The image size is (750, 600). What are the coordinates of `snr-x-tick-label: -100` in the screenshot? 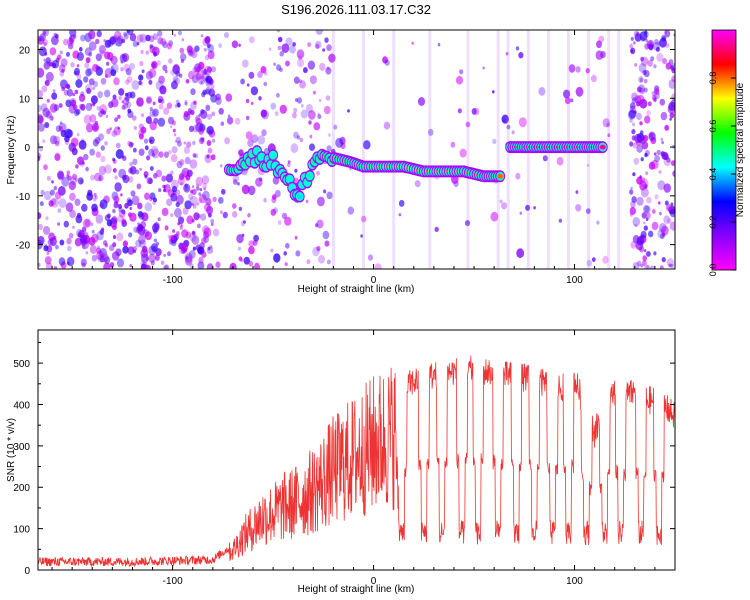 It's located at (173, 581).